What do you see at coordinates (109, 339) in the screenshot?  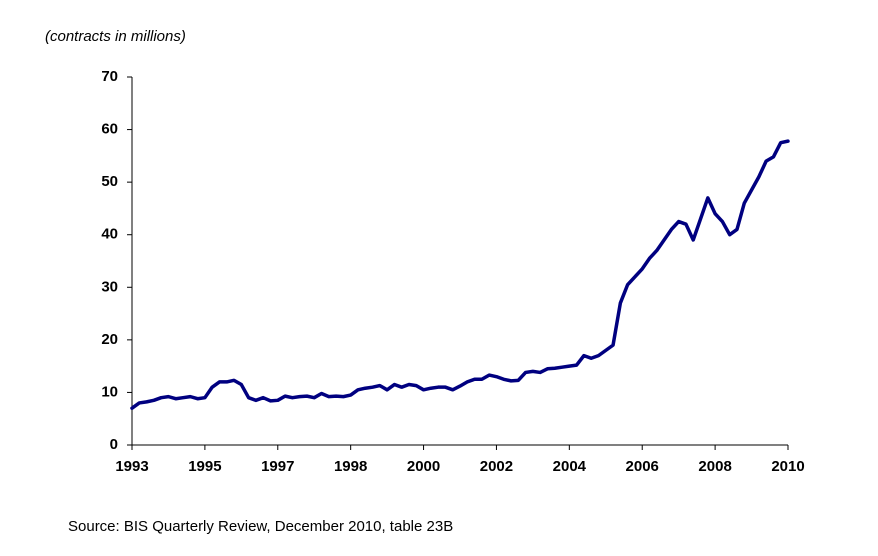 I see `y-tick-label: 20` at bounding box center [109, 339].